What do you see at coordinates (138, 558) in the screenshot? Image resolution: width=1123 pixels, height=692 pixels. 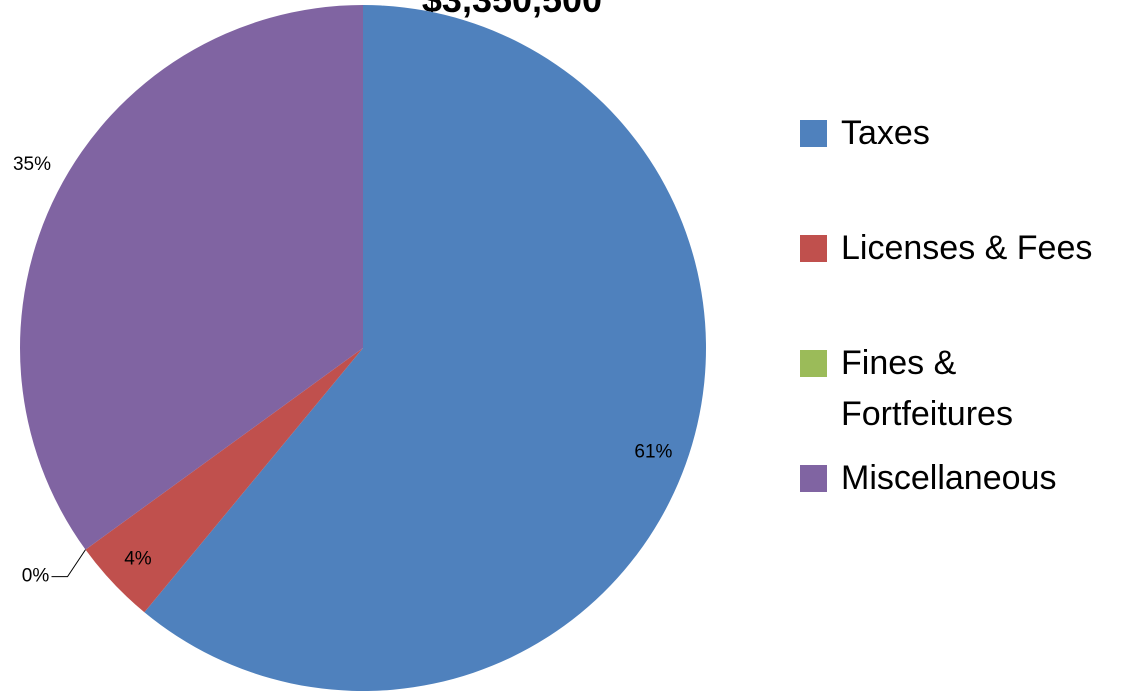 I see `data-label: 4%` at bounding box center [138, 558].